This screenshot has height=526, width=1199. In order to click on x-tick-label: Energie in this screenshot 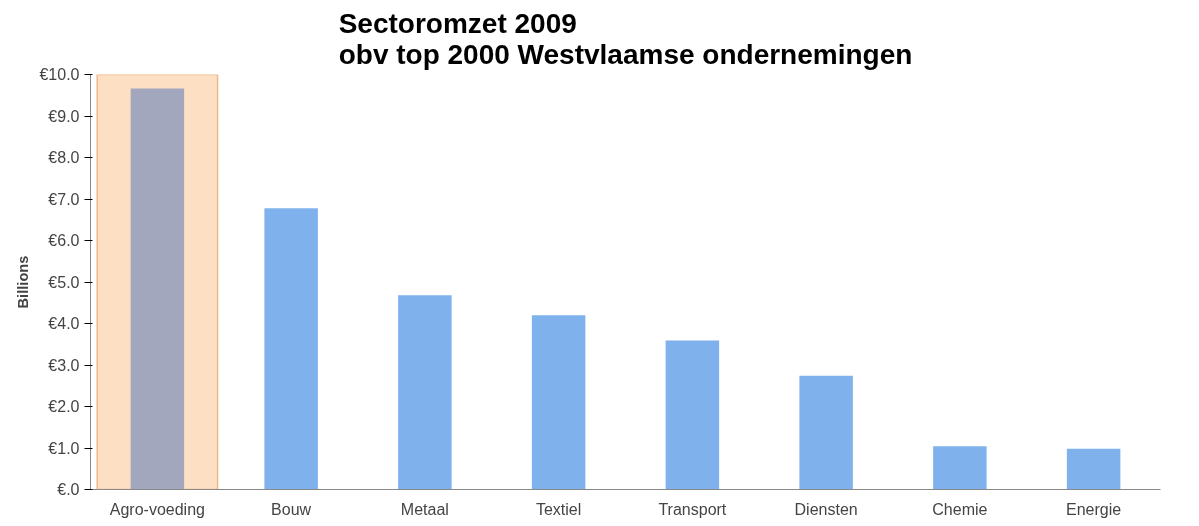, I will do `click(1094, 509)`.